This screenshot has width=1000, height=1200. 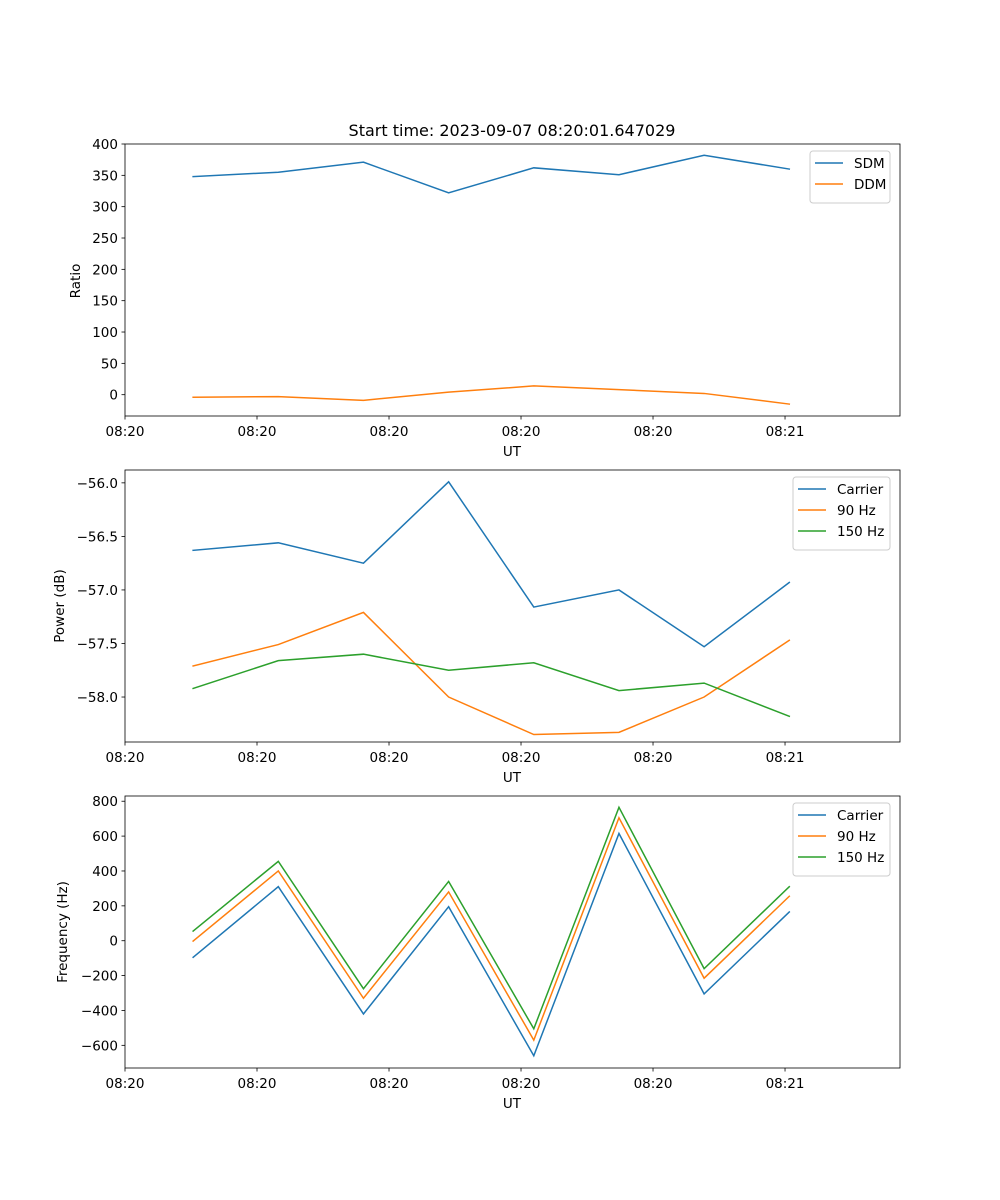 I want to click on legend-label: SDM, so click(x=869, y=164).